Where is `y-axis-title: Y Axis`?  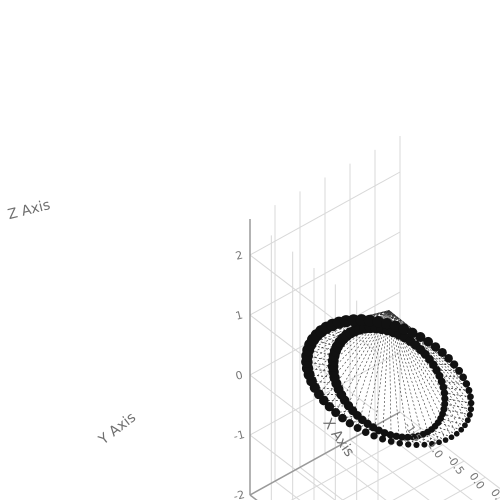
y-axis-title: Y Axis is located at coordinates (117, 429).